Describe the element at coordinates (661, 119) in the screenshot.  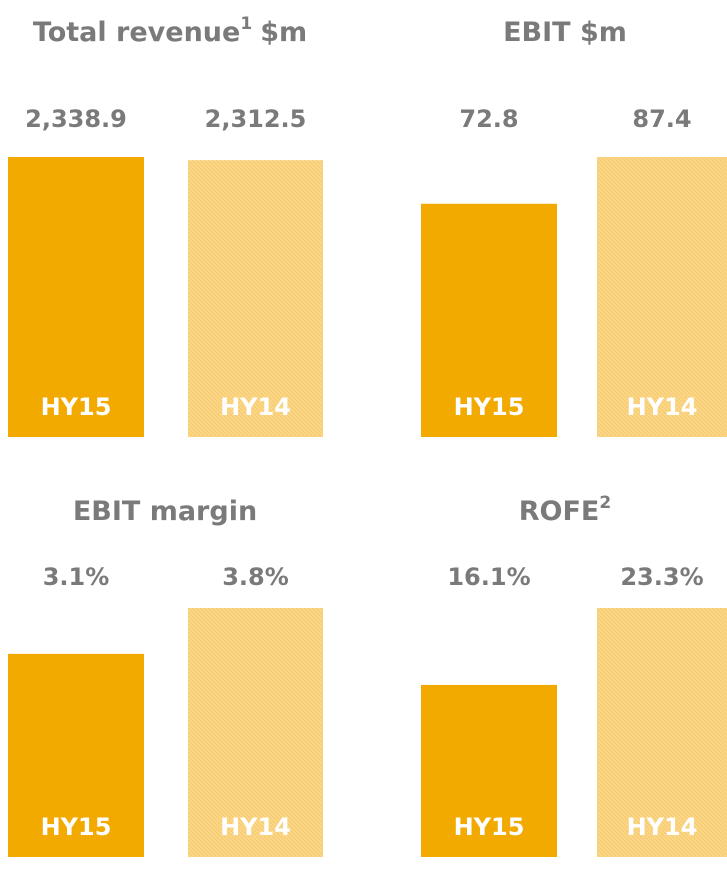
I see `value-label: 87.4` at that location.